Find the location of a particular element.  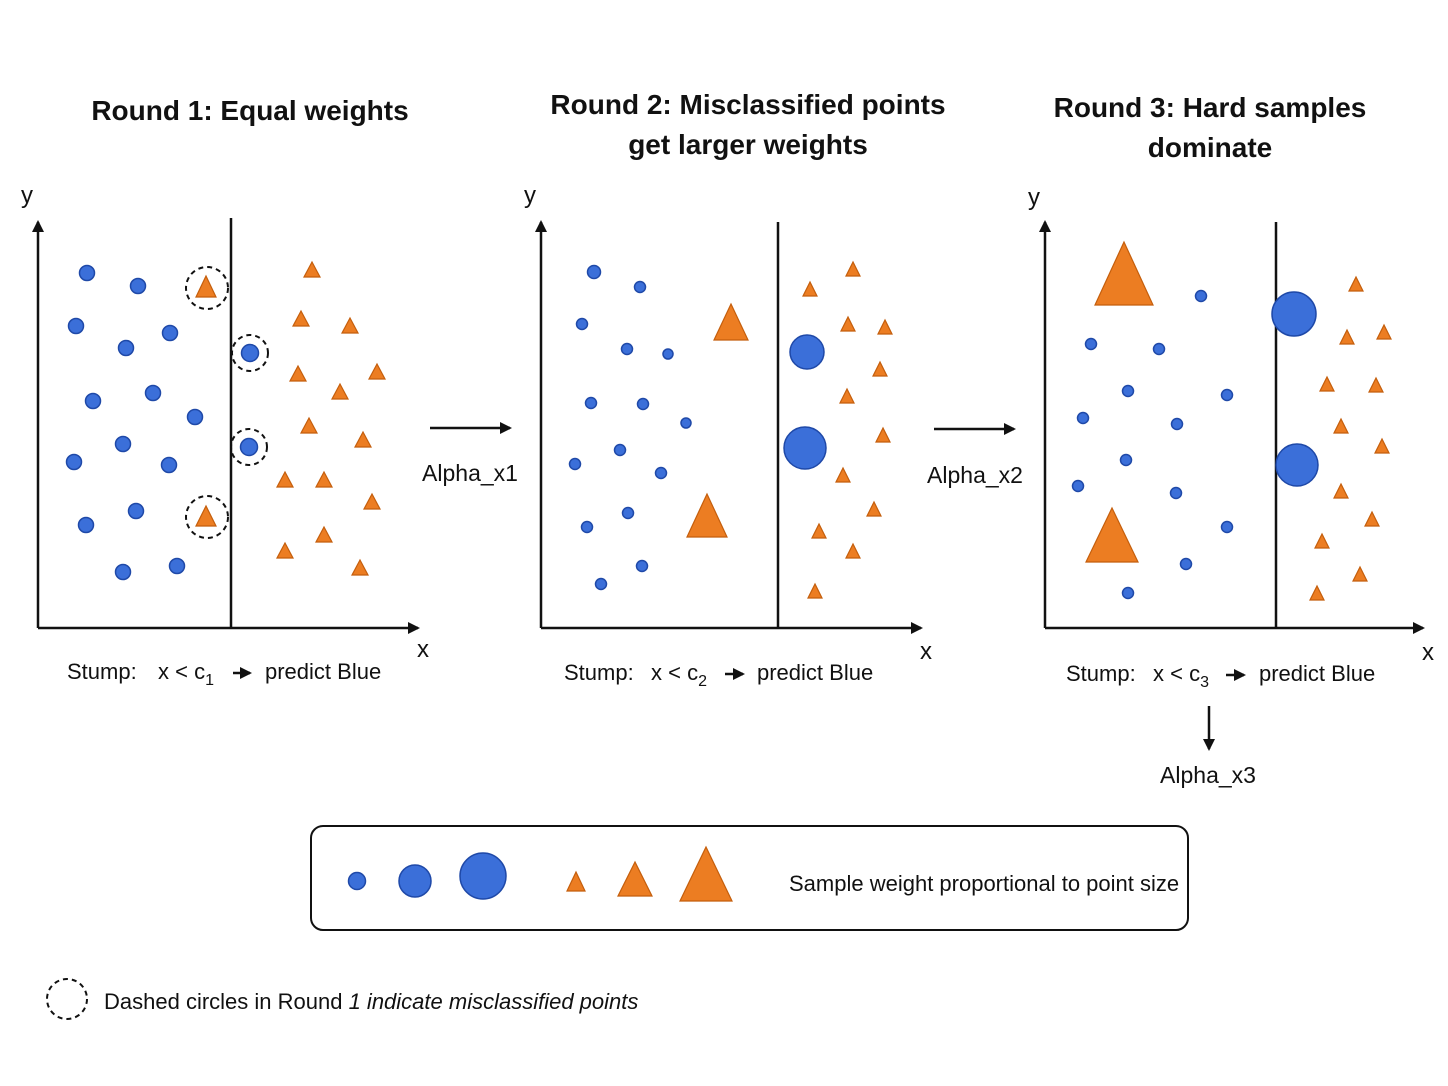

stump-subscript: 1 is located at coordinates (209, 680).